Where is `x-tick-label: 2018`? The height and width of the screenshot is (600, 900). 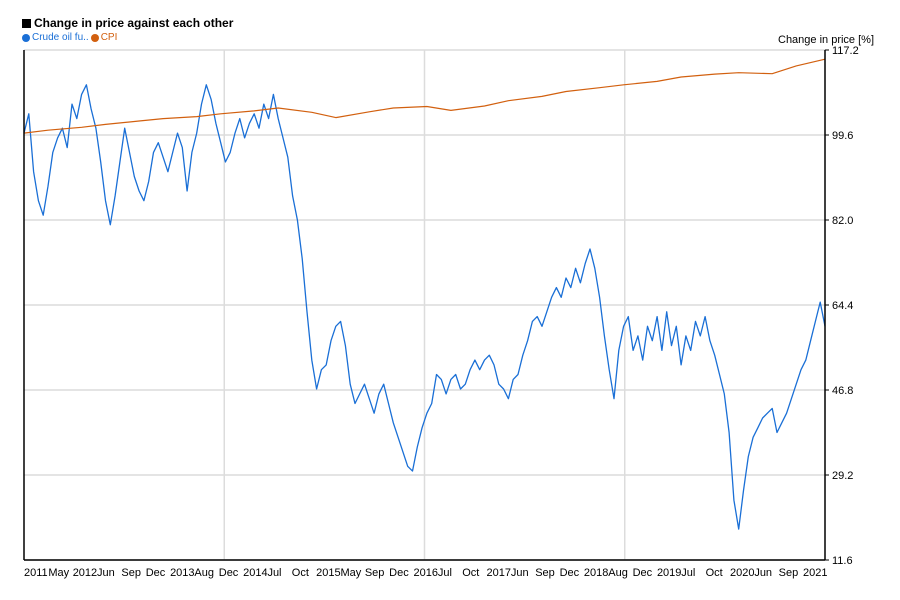
x-tick-label: 2018 is located at coordinates (596, 573).